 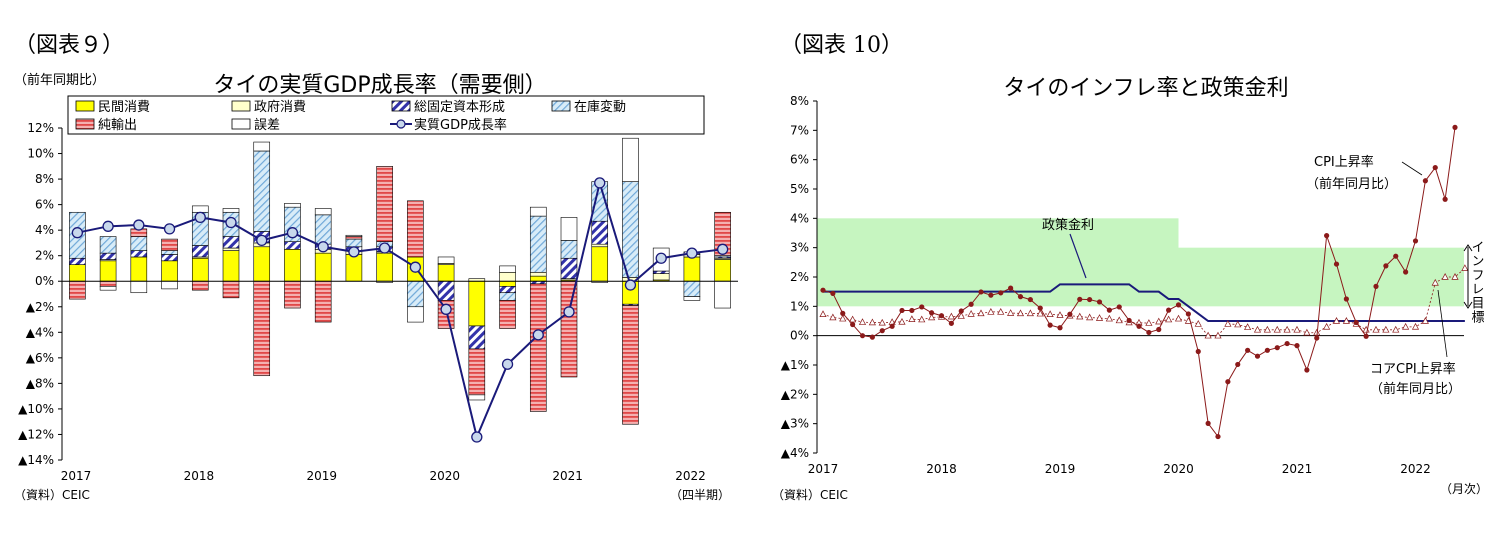 What do you see at coordinates (85, 106) in the screenshot?
I see `legend-swatch-private` at bounding box center [85, 106].